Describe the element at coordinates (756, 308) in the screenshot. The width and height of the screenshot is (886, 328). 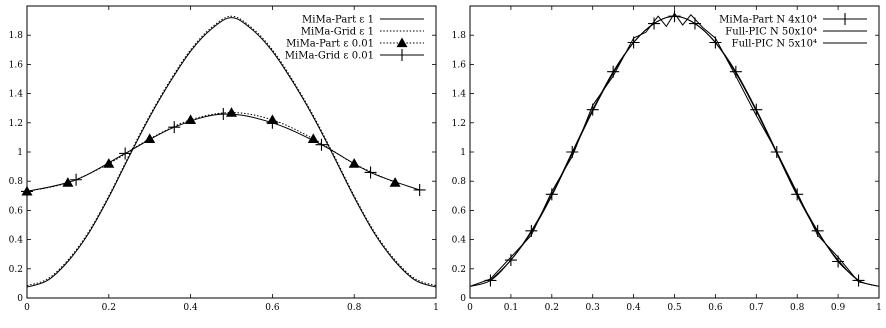
I see `x-tick-label: 0.7` at that location.